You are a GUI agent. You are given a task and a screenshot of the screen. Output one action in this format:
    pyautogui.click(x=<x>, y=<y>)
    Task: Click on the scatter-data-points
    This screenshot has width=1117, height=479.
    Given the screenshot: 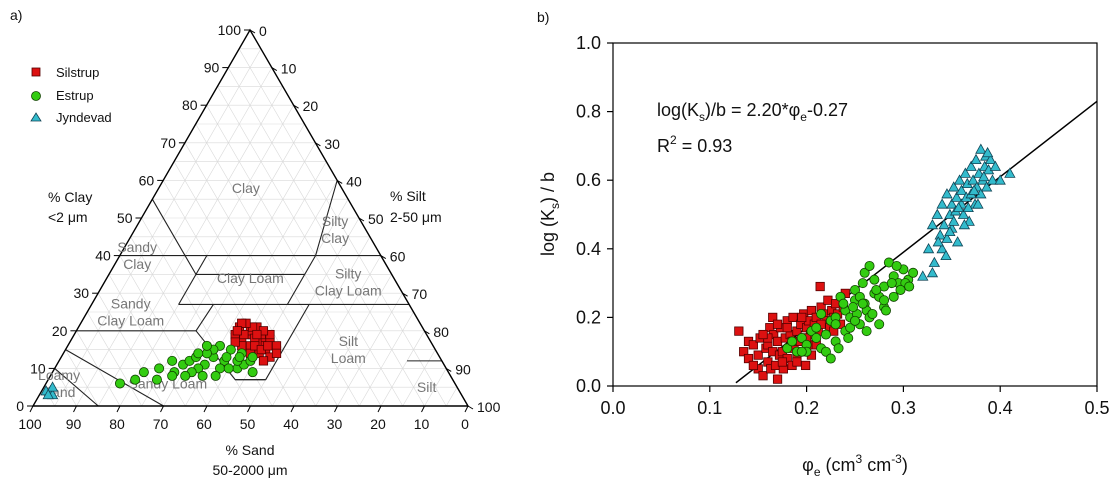 What is the action you would take?
    pyautogui.click(x=875, y=263)
    